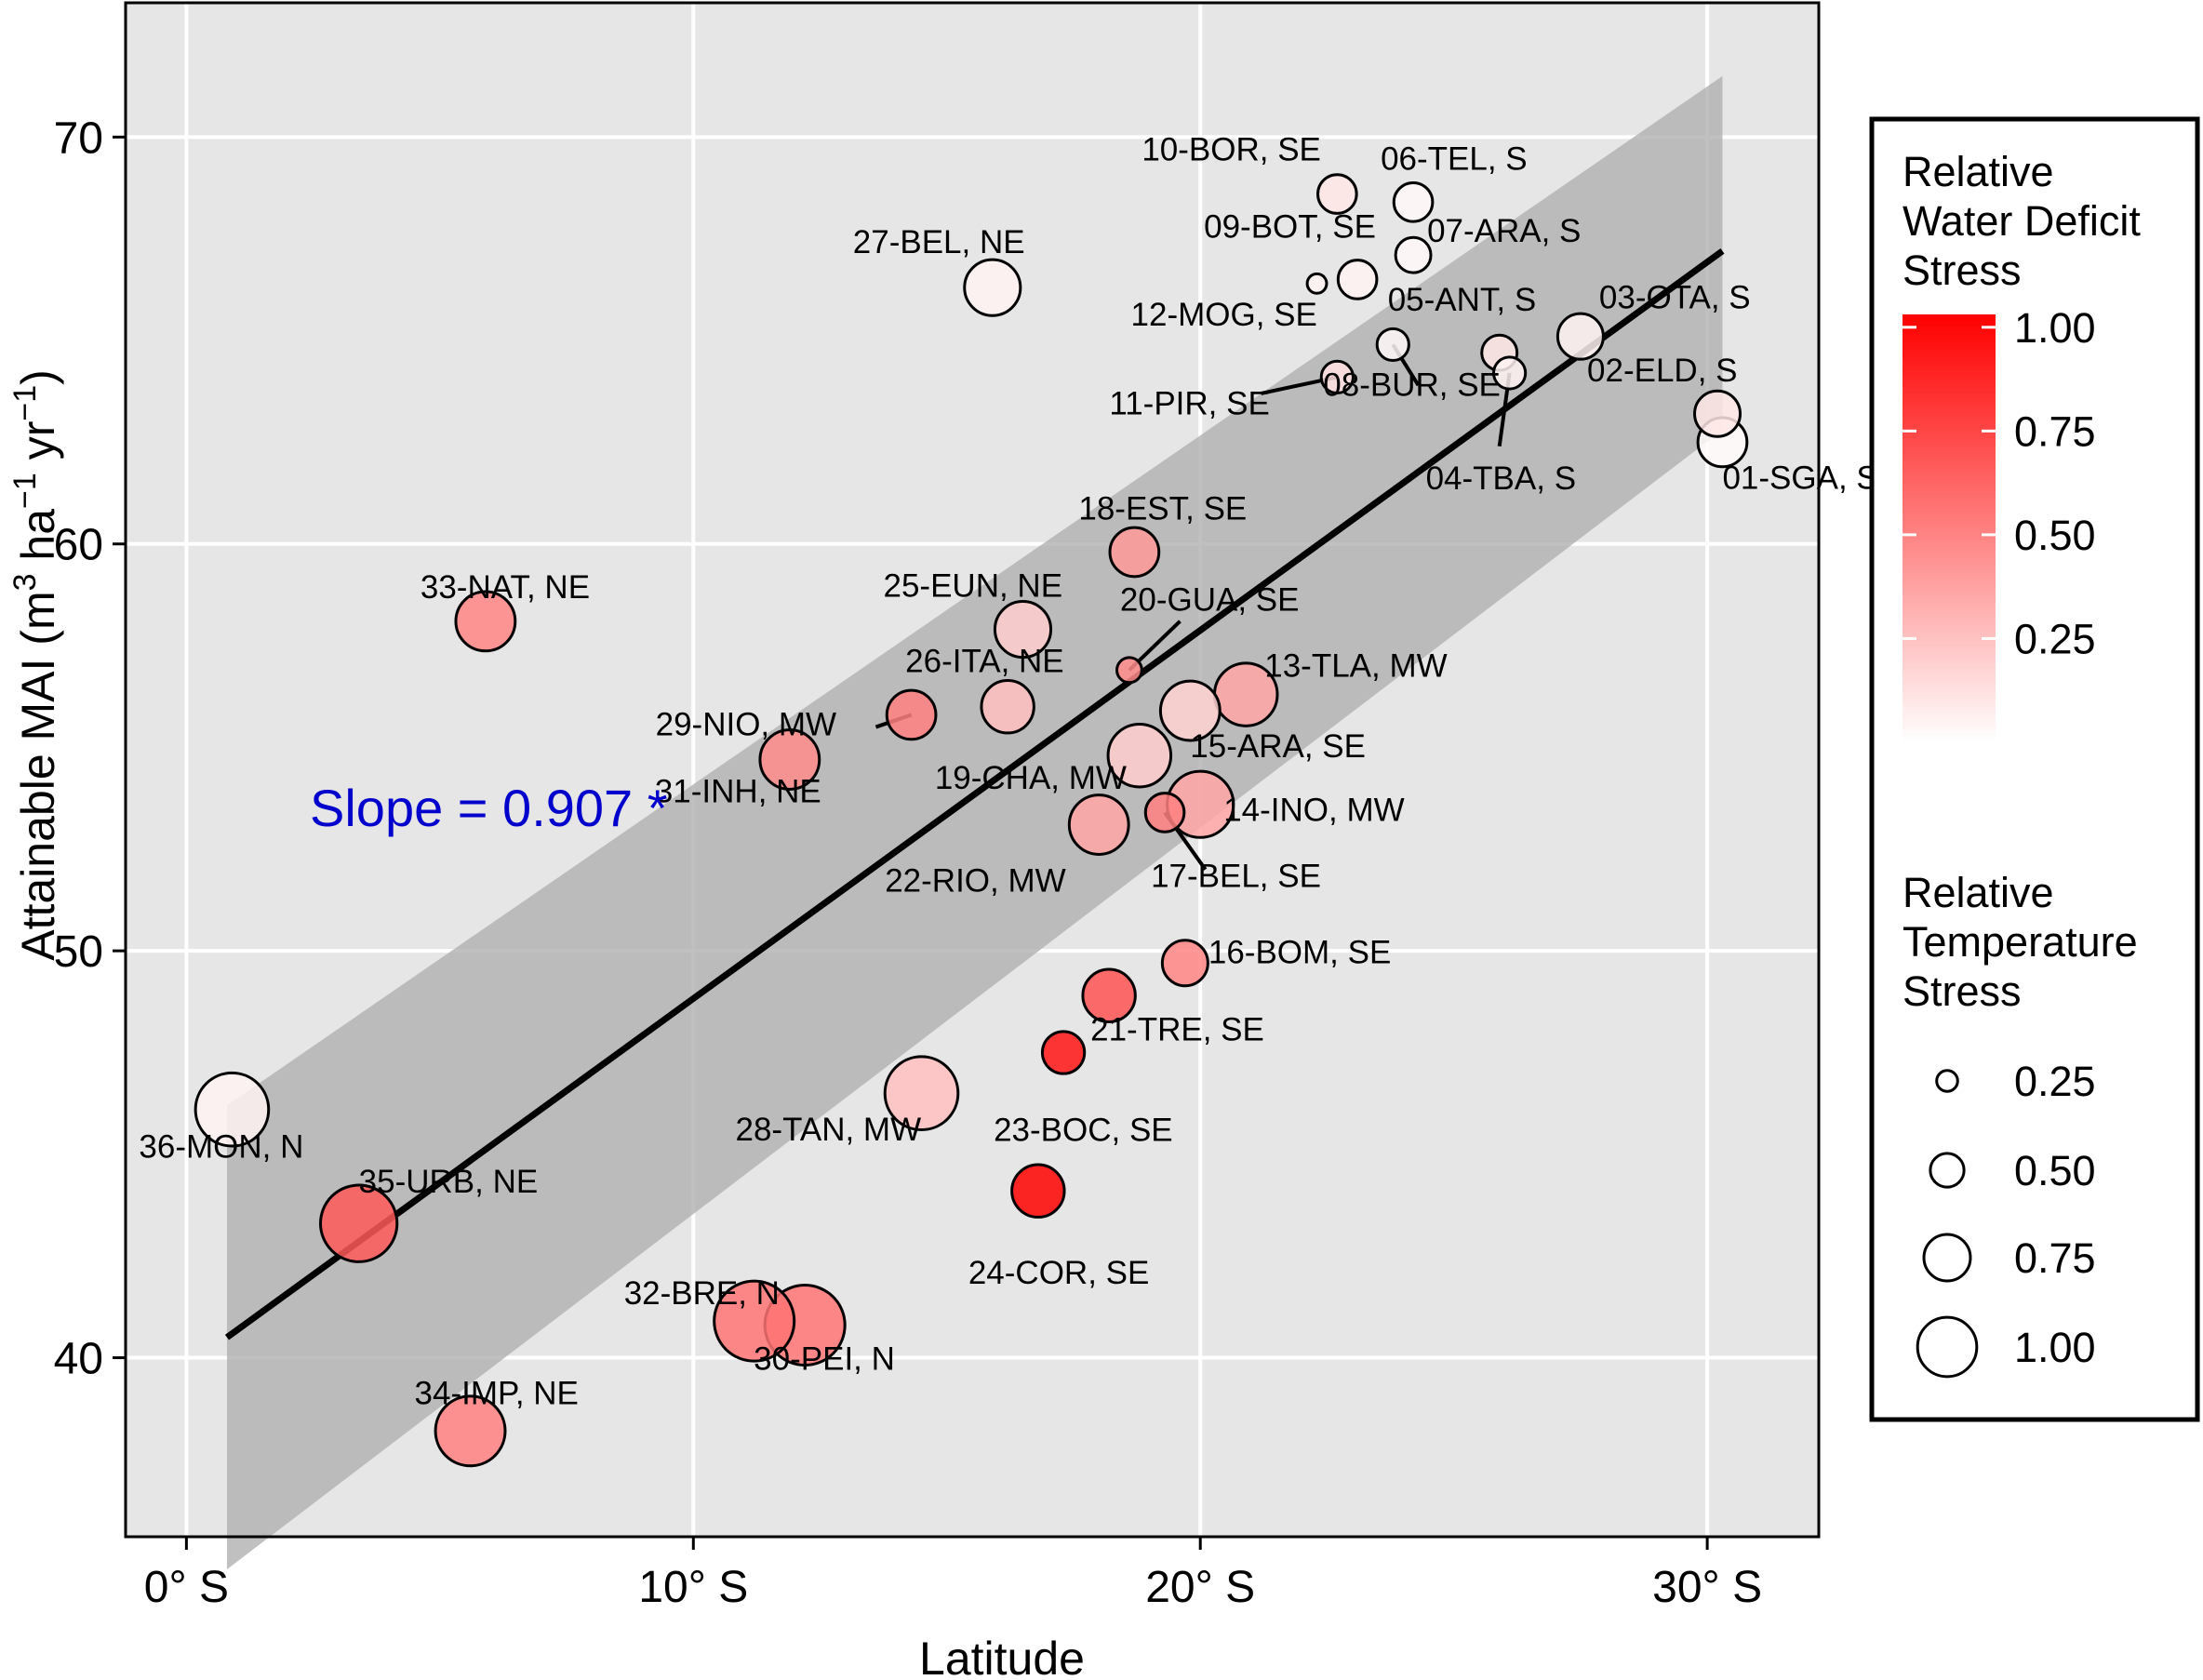 The width and height of the screenshot is (2203, 1680). I want to click on slope-annotation: Slope = 0.907 *, so click(489, 808).